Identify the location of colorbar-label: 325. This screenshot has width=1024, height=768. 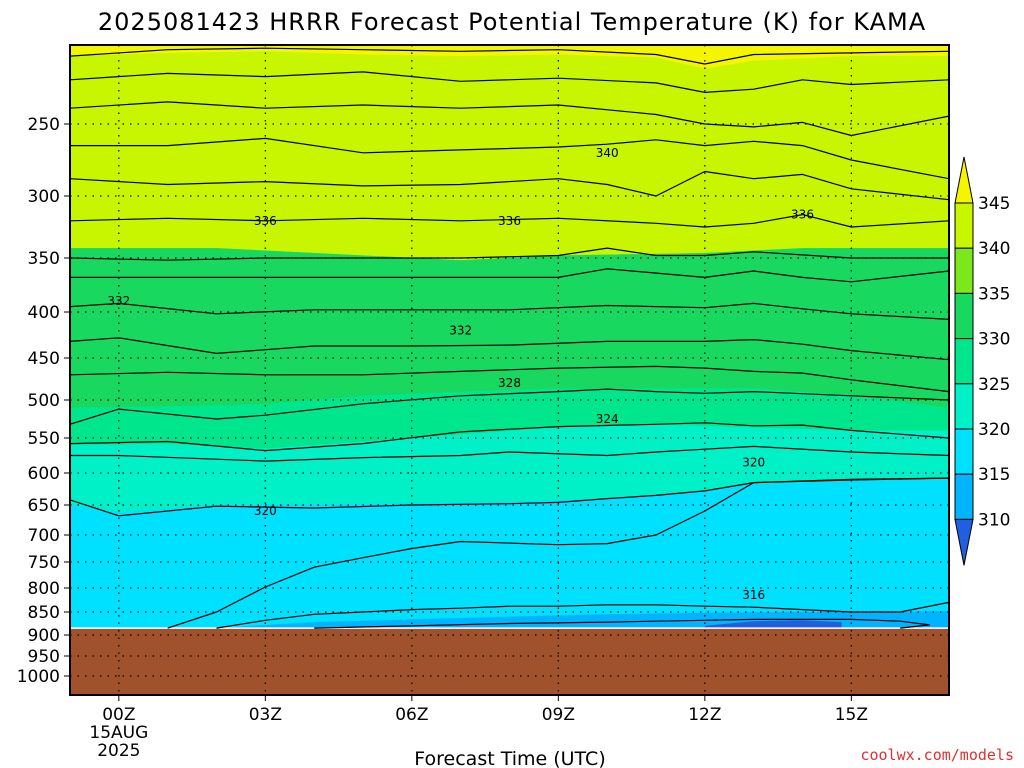
(994, 385).